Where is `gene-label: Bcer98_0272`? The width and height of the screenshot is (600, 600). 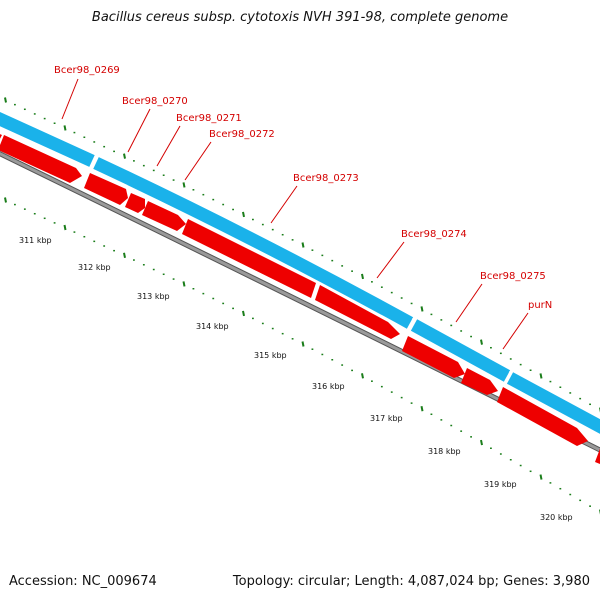
gene-label: Bcer98_0272 is located at coordinates (242, 134).